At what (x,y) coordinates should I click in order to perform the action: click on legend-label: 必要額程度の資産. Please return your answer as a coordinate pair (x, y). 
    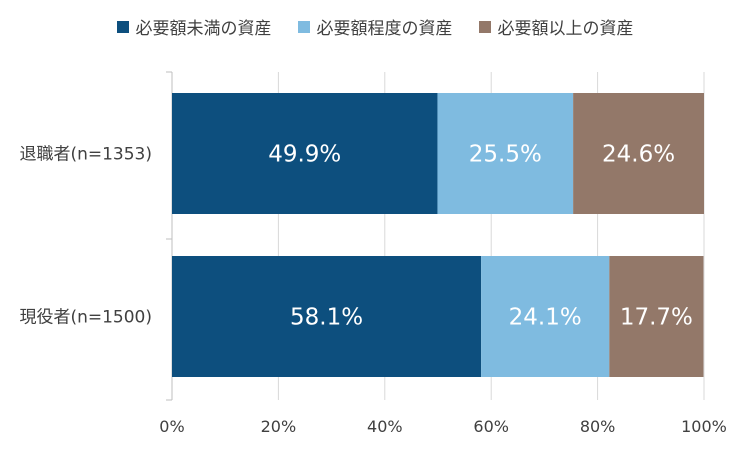
    Looking at the image, I should click on (384, 29).